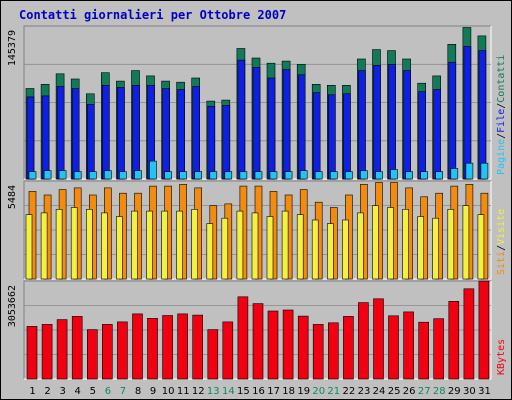 The height and width of the screenshot is (400, 512). I want to click on x-label-day-8: 8, so click(138, 391).